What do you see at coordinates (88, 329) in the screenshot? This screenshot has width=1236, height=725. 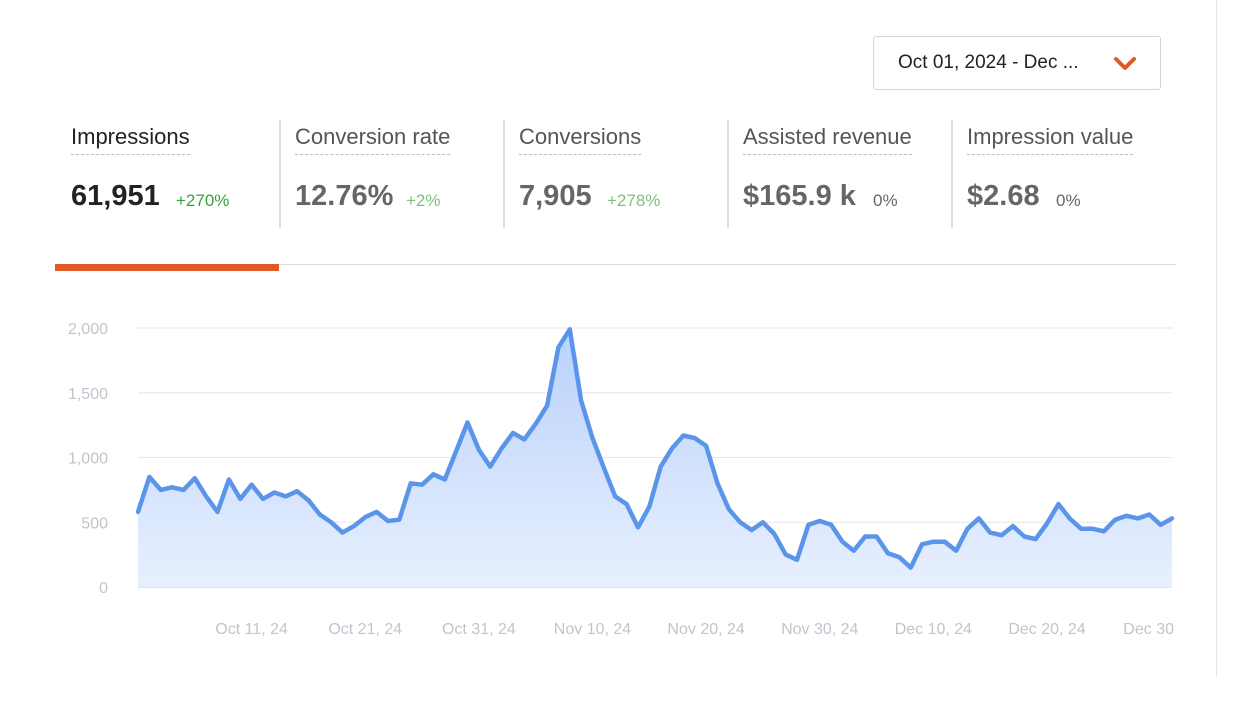 I see `y-tick-label: 2,000` at bounding box center [88, 329].